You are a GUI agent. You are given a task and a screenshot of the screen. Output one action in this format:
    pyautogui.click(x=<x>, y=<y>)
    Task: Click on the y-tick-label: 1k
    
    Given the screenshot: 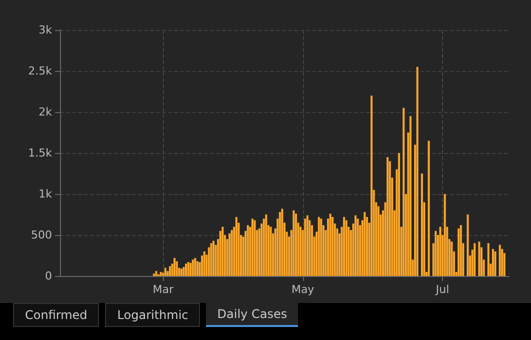 What is the action you would take?
    pyautogui.click(x=45, y=194)
    